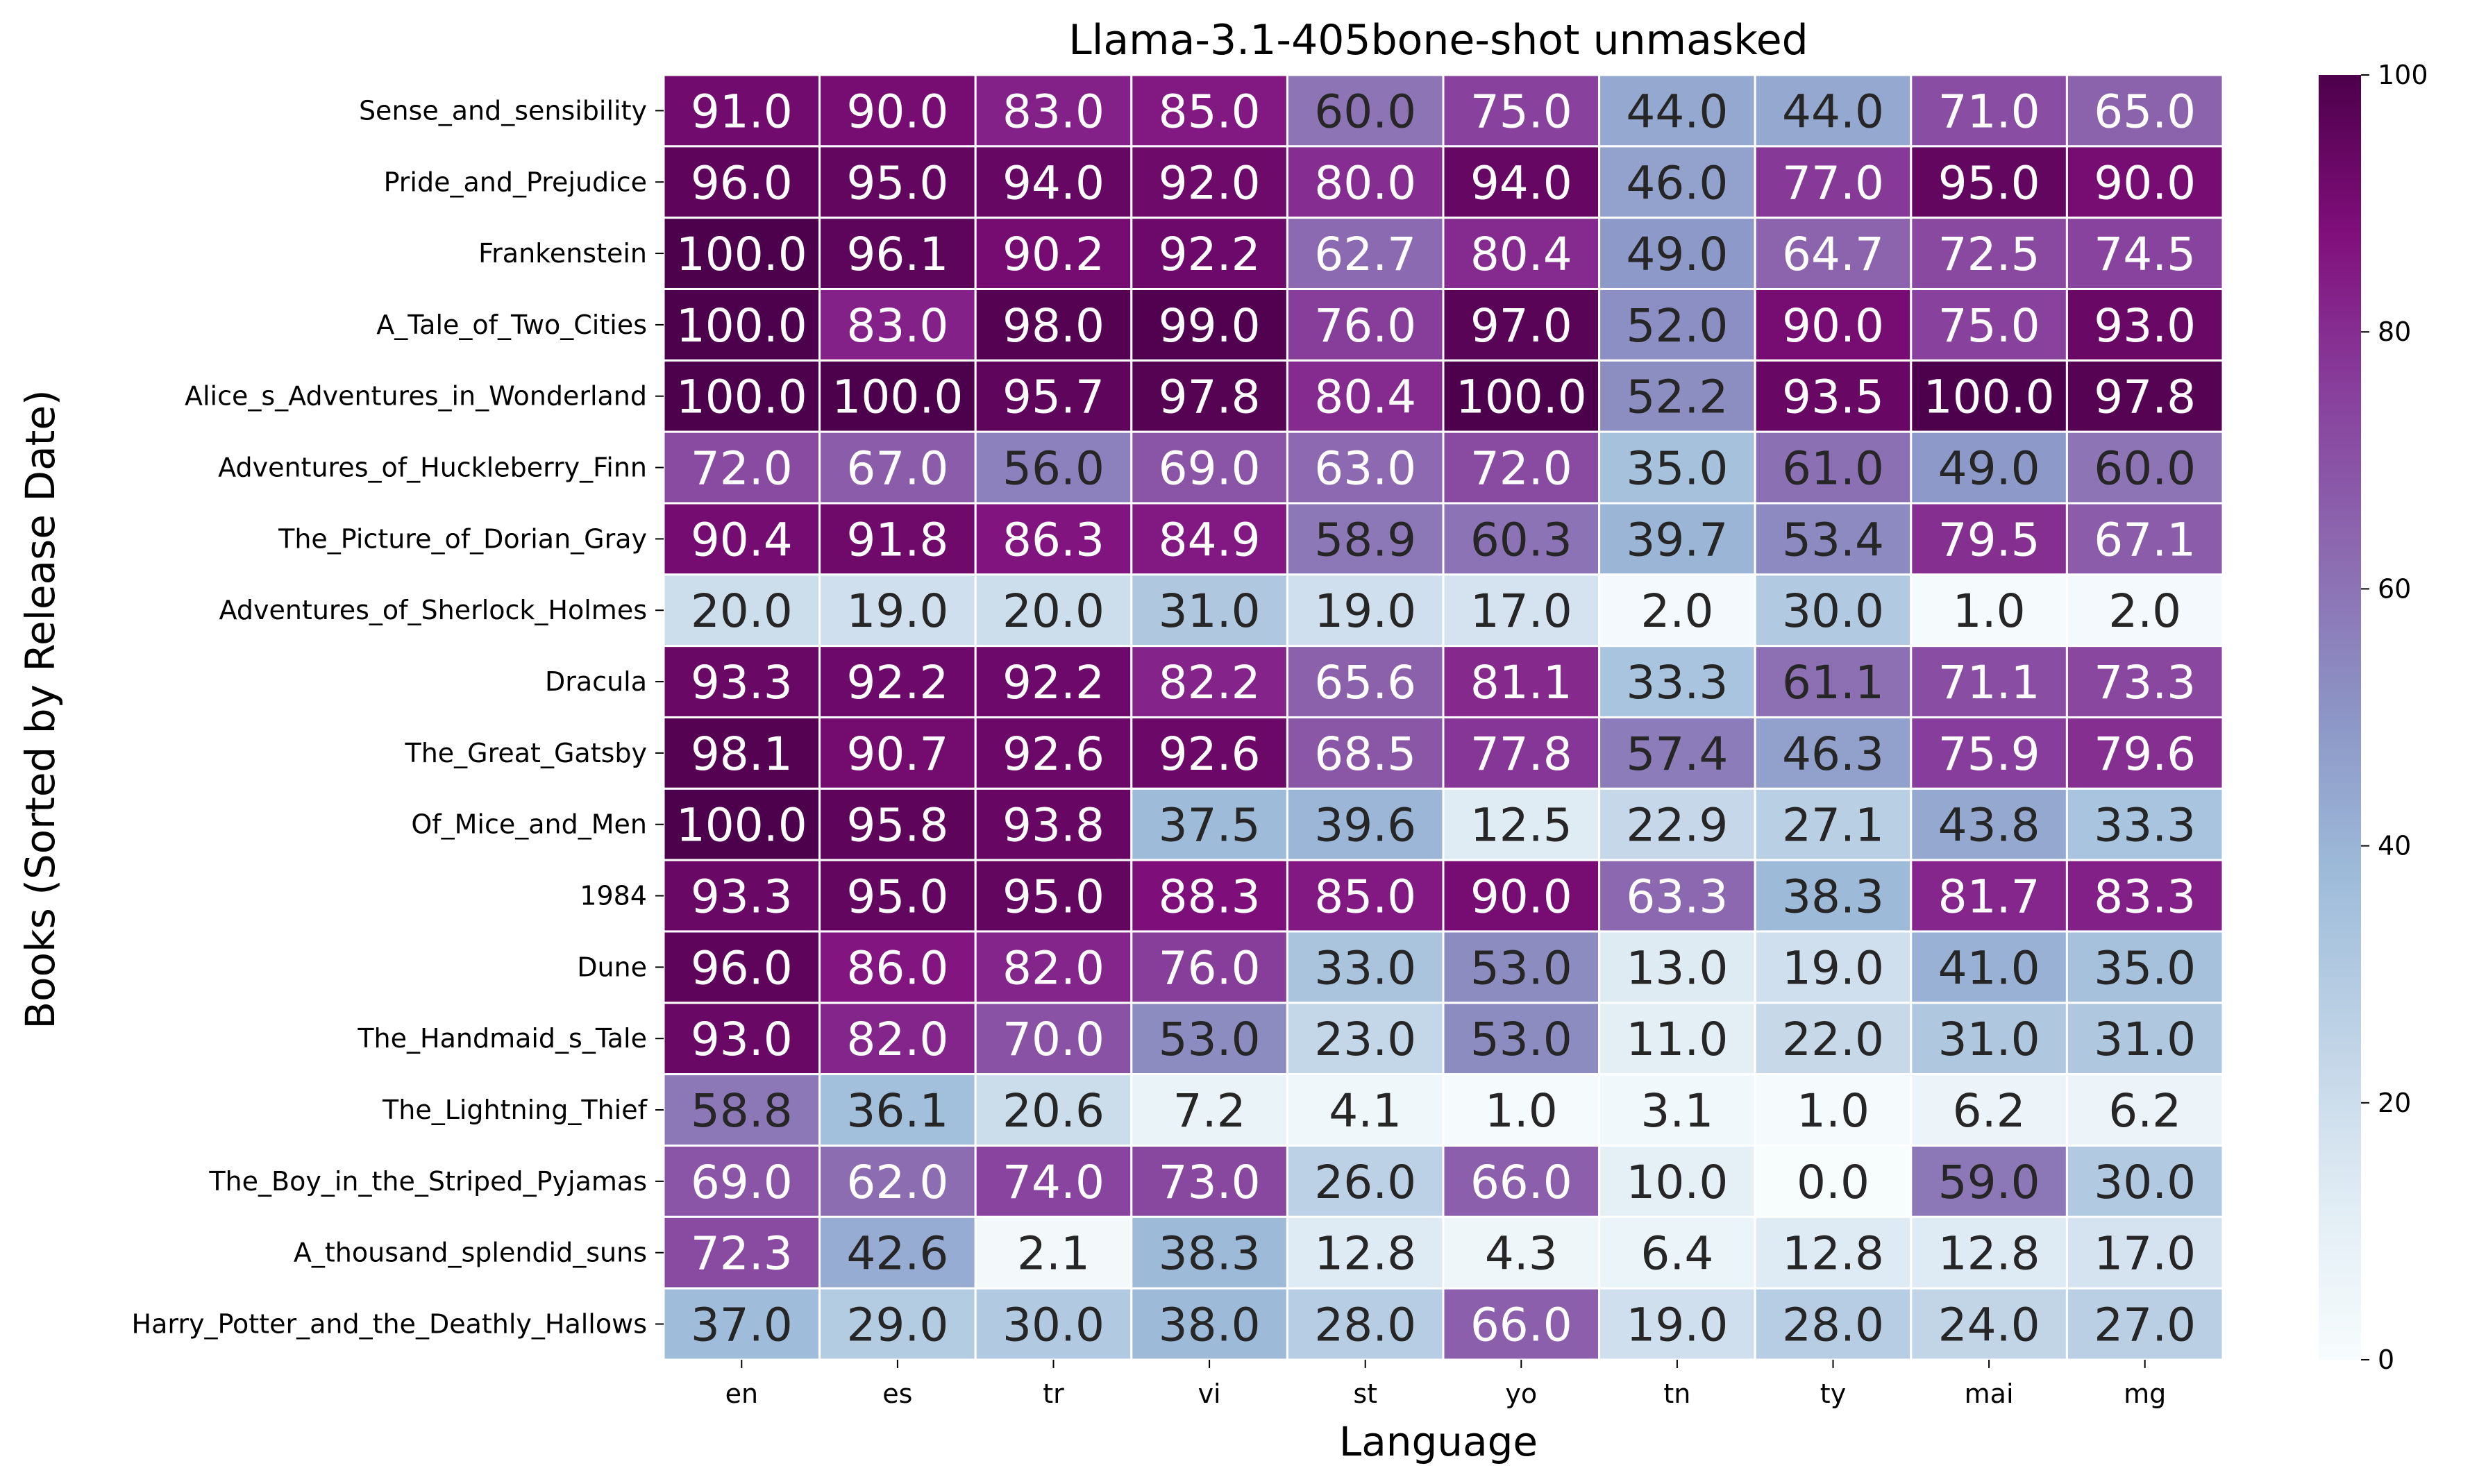 The height and width of the screenshot is (1484, 2470). I want to click on cell-value-label: 68.5, so click(1365, 754).